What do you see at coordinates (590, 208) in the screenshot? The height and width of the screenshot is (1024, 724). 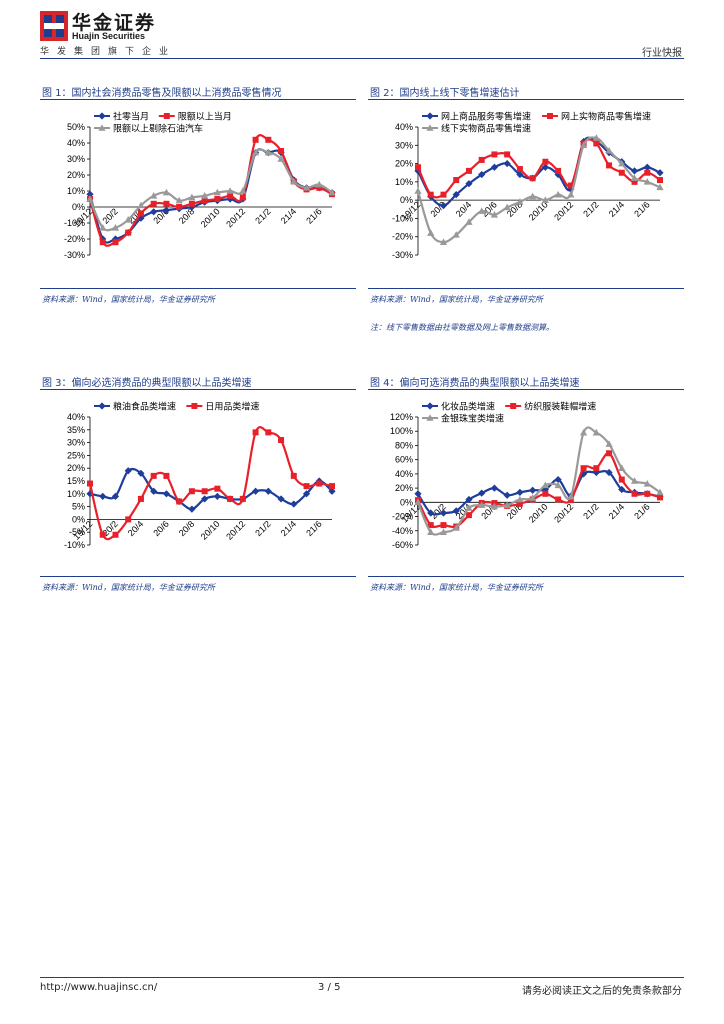 I see `x-tick-label: 21/2` at bounding box center [590, 208].